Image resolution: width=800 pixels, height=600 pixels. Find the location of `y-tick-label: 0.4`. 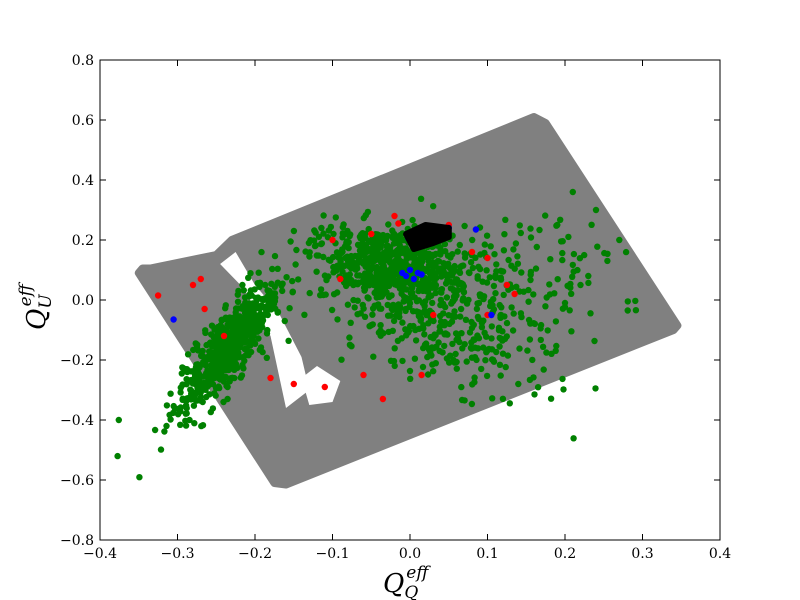

y-tick-label: 0.4 is located at coordinates (83, 181).